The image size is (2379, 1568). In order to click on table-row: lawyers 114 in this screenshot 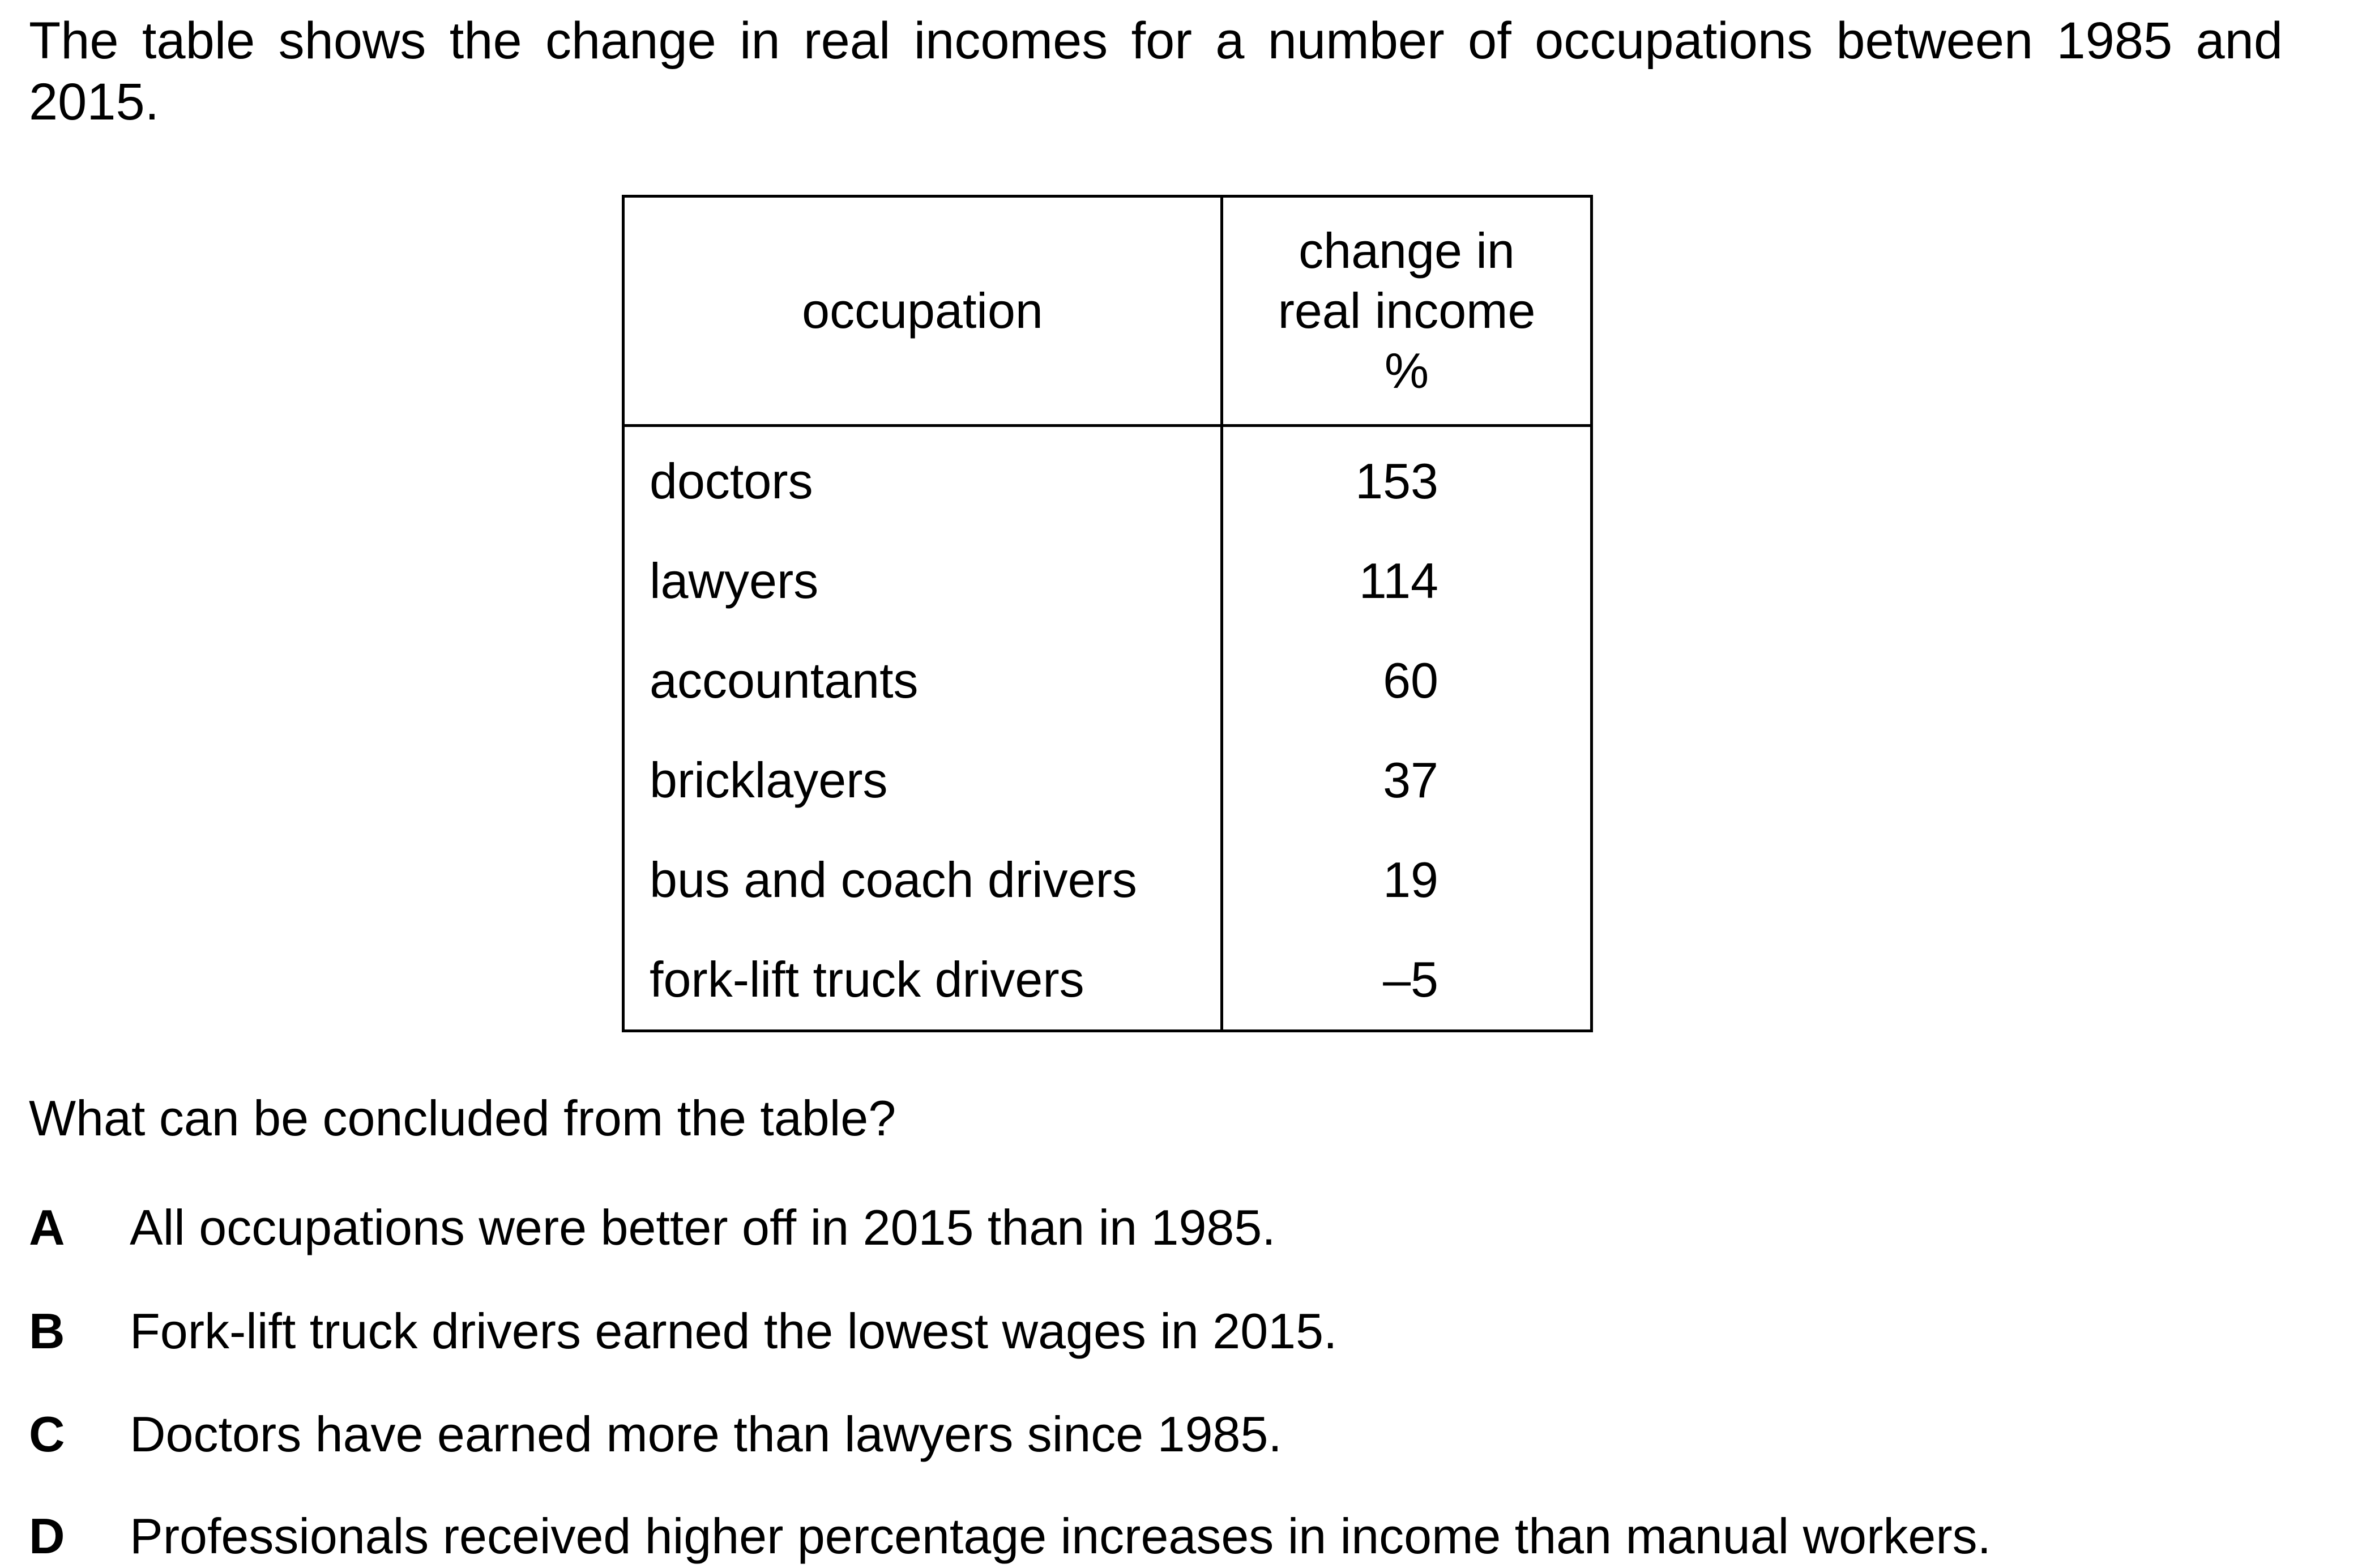, I will do `click(1107, 581)`.